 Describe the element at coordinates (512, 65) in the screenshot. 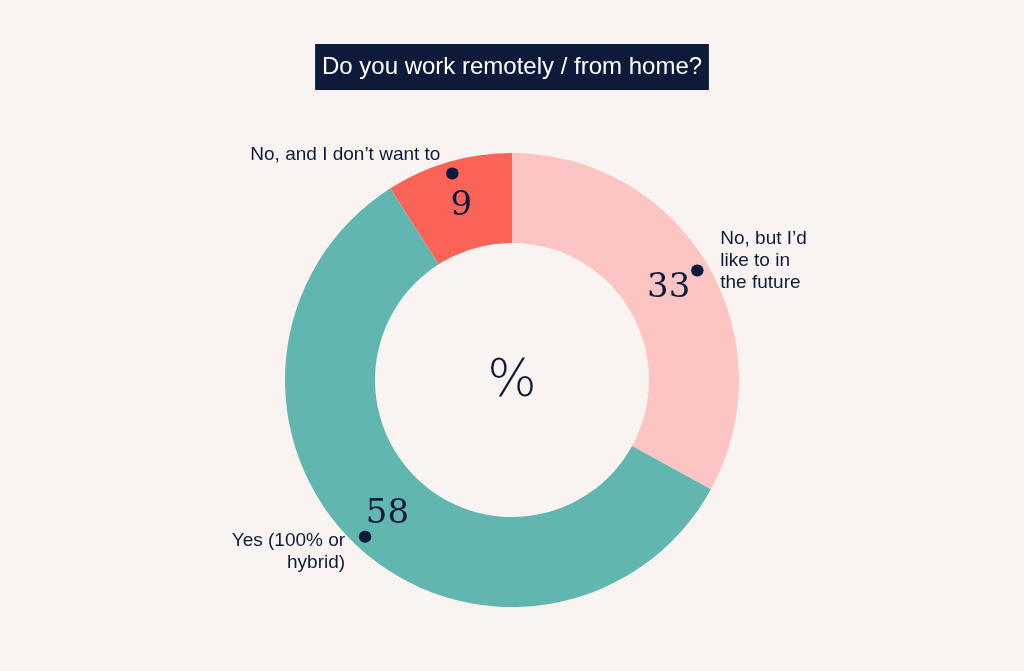

I see `chart-title: Do you work remotely / from home?` at that location.